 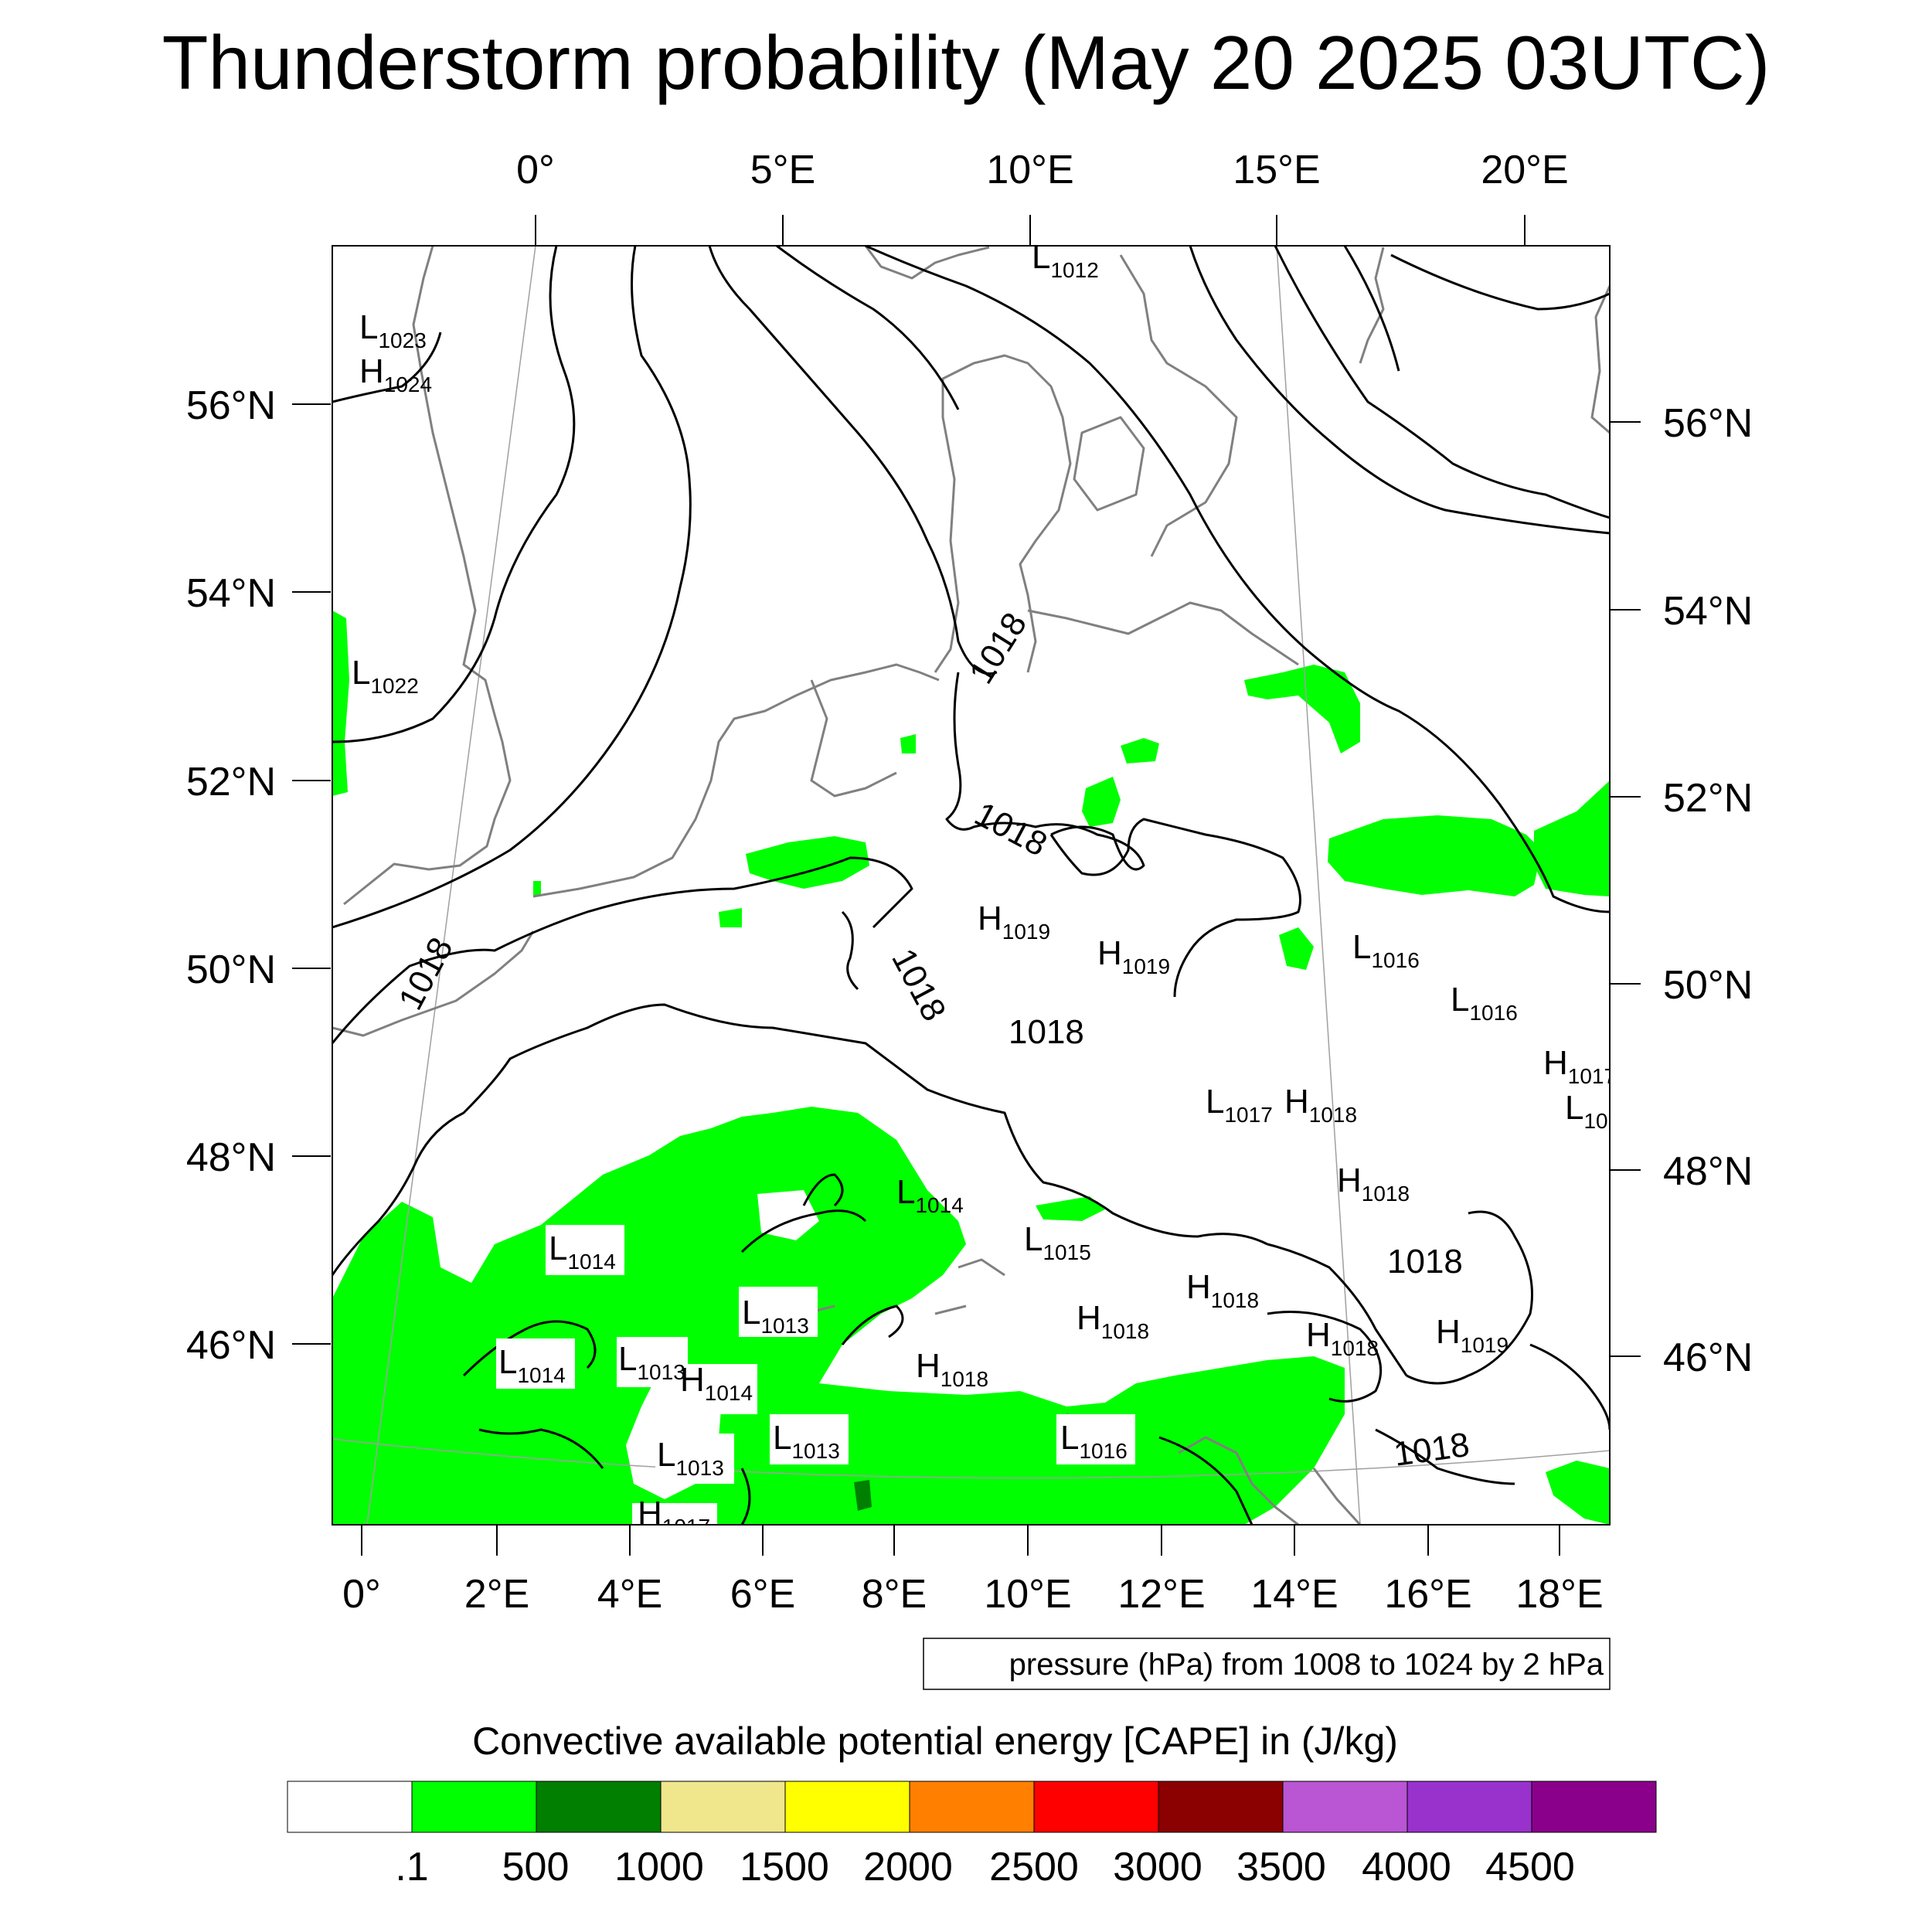 What do you see at coordinates (411, 1867) in the screenshot?
I see `colorbar-label: .1` at bounding box center [411, 1867].